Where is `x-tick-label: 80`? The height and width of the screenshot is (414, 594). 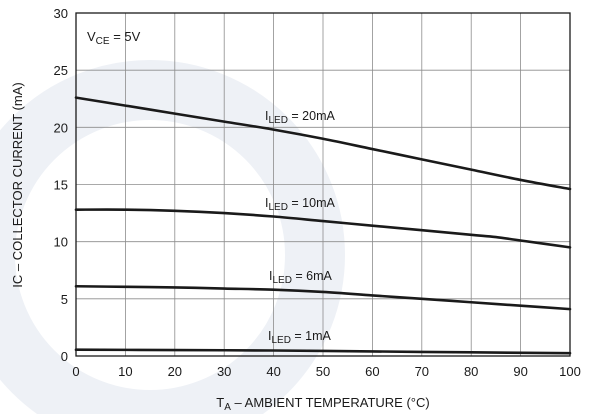
x-tick-label: 80 is located at coordinates (471, 371).